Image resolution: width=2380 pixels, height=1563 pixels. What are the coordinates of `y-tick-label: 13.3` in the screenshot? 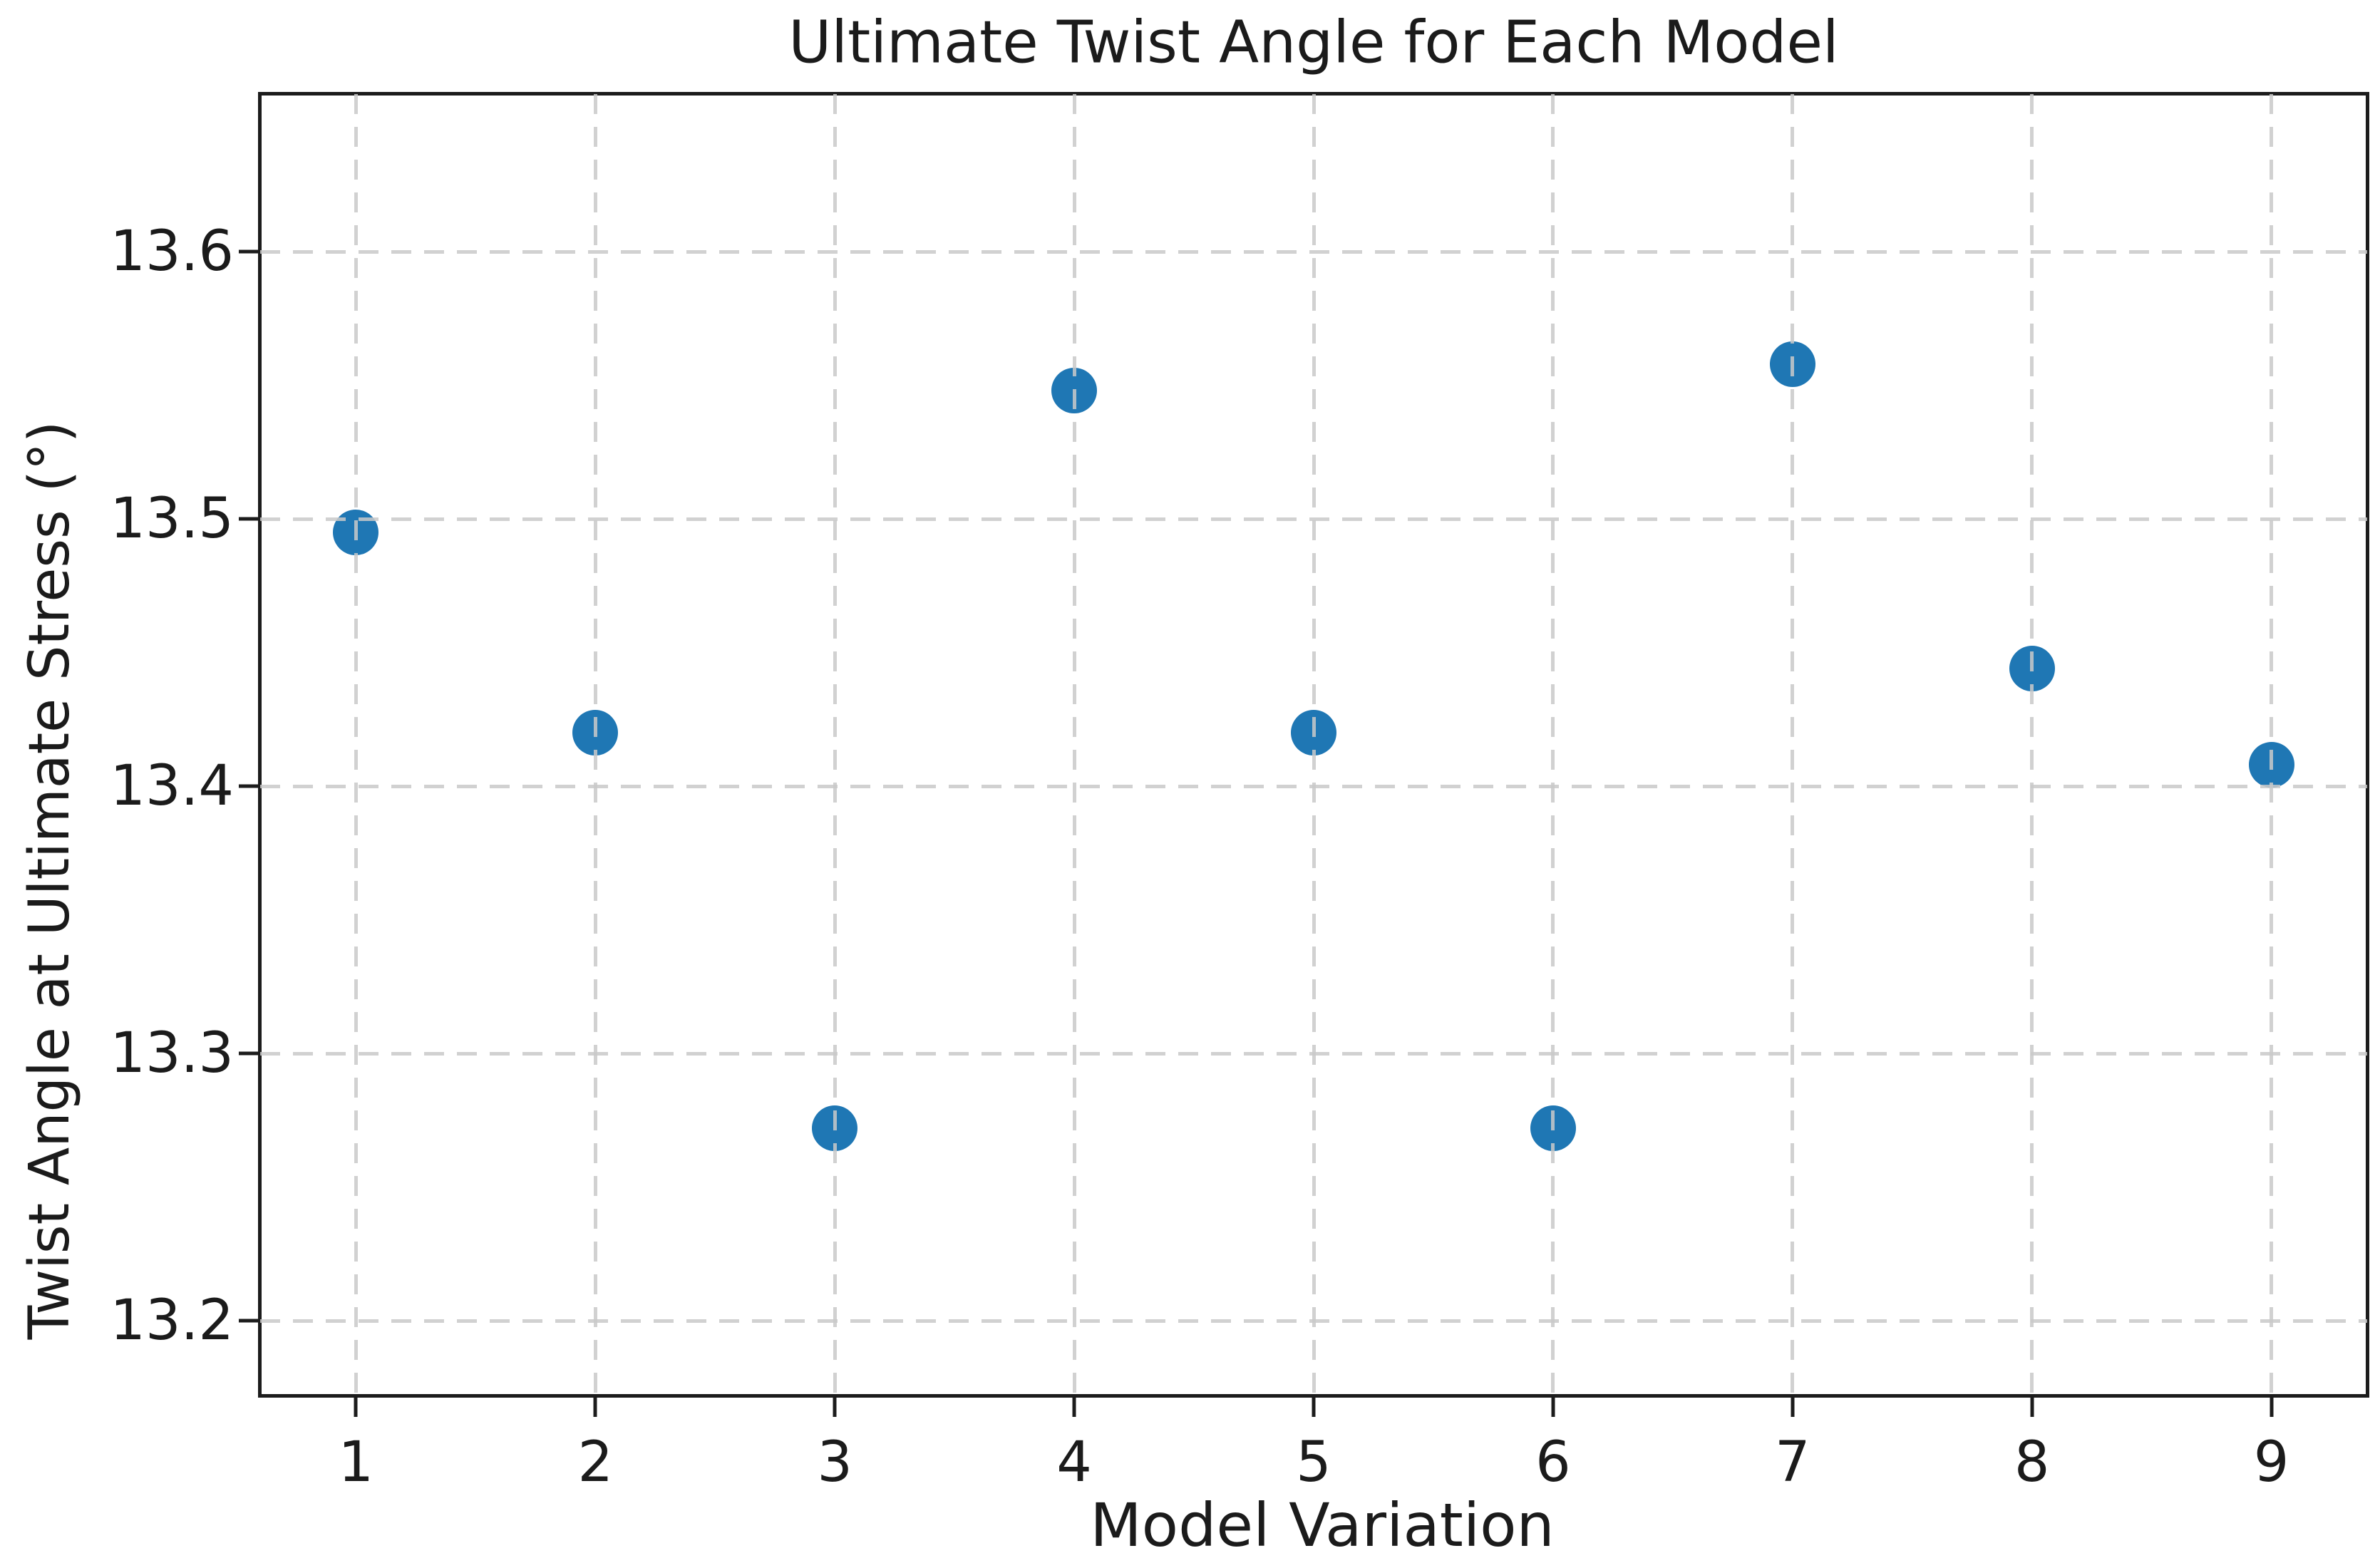 It's located at (172, 1053).